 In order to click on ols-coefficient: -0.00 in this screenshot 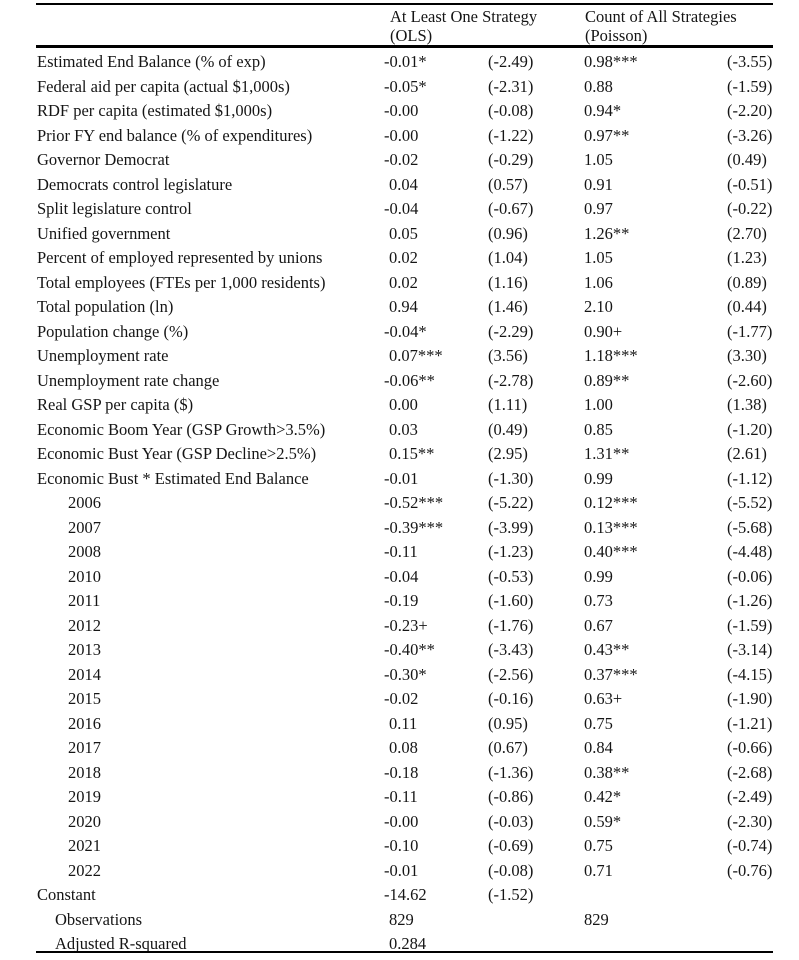, I will do `click(401, 135)`.